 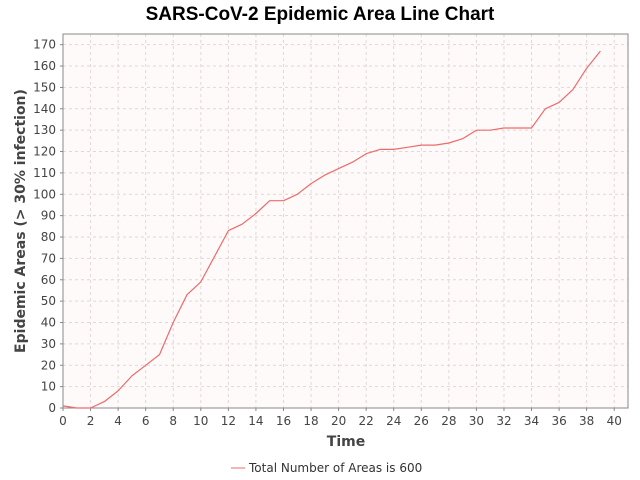 I want to click on x-tick-label: 34, so click(x=531, y=421).